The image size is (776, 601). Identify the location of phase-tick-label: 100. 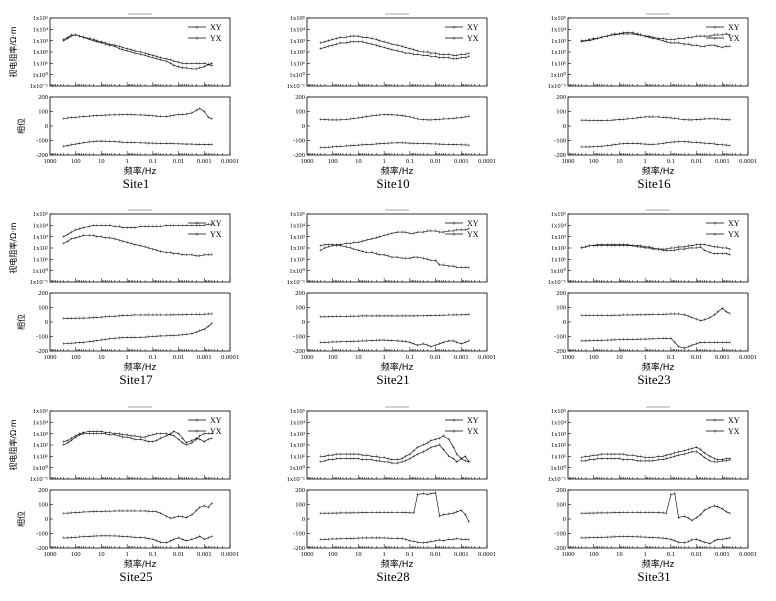
(43, 505).